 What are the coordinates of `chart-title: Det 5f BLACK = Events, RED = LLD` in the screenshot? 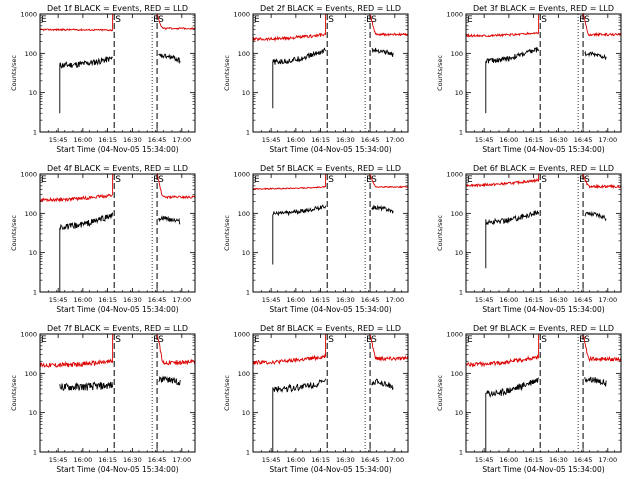 It's located at (330, 168).